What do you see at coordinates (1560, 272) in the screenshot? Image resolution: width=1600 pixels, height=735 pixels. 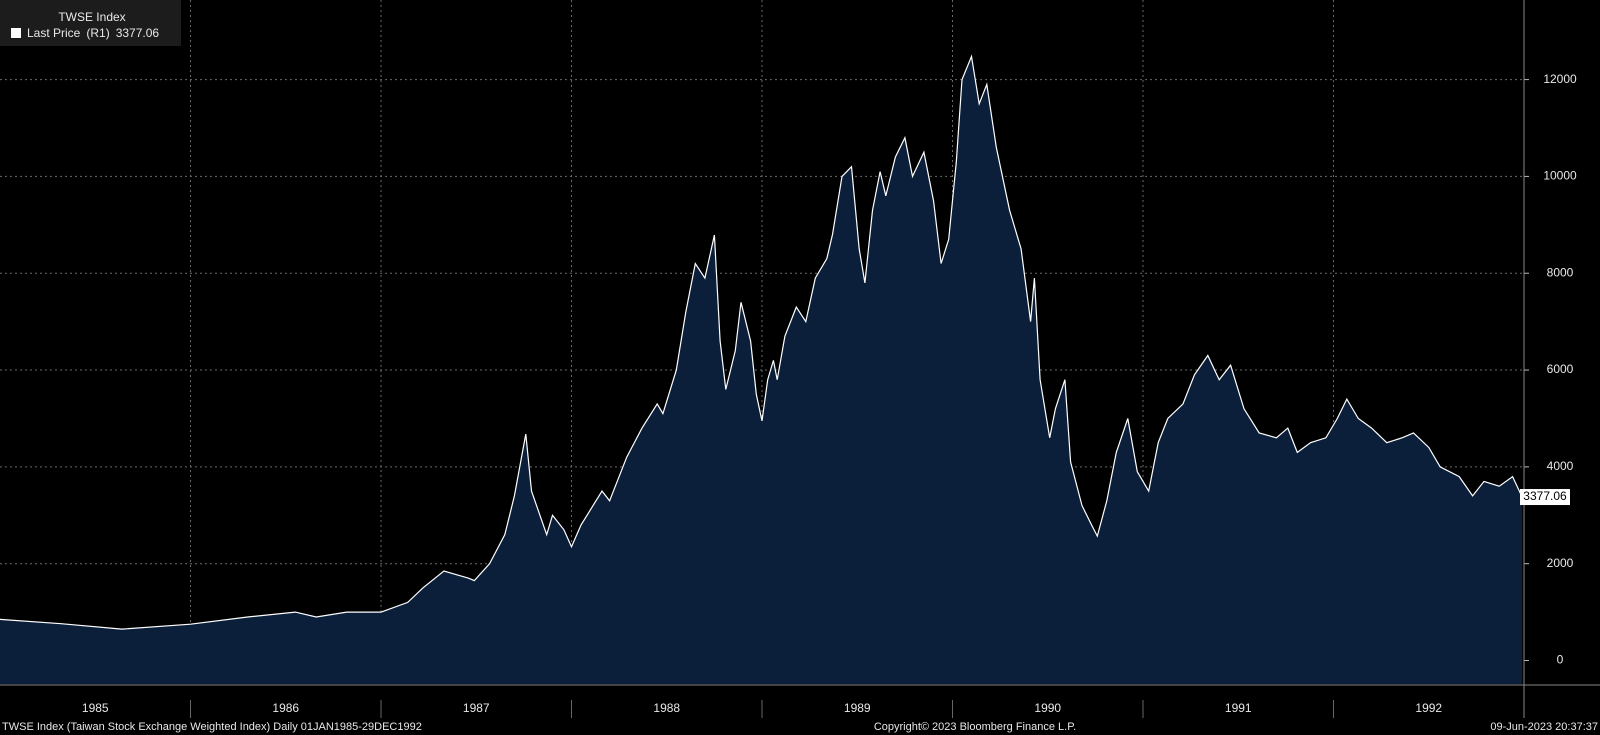 I see `y-tick-label: 8000` at bounding box center [1560, 272].